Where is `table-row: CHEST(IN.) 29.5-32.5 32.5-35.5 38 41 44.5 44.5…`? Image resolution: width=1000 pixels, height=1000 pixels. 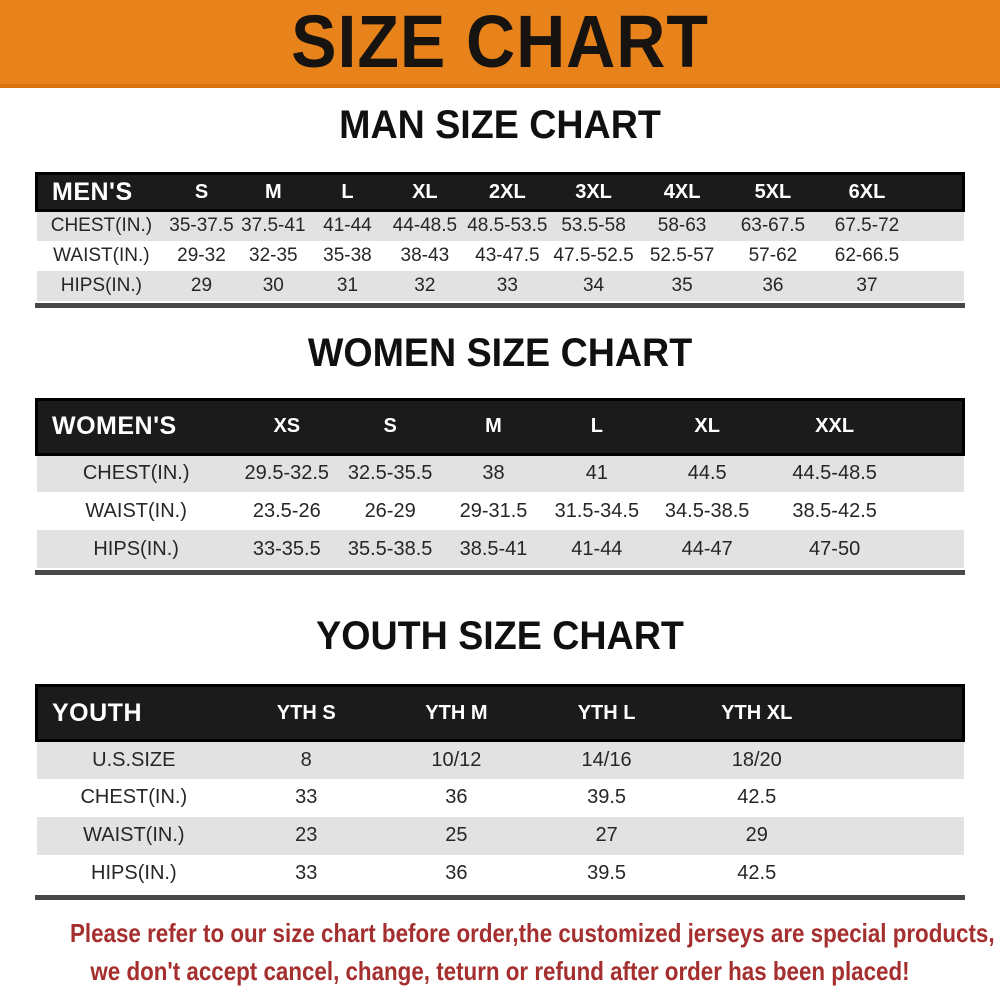 table-row: CHEST(IN.) 29.5-32.5 32.5-35.5 38 41 44.5 44.5… is located at coordinates (500, 473).